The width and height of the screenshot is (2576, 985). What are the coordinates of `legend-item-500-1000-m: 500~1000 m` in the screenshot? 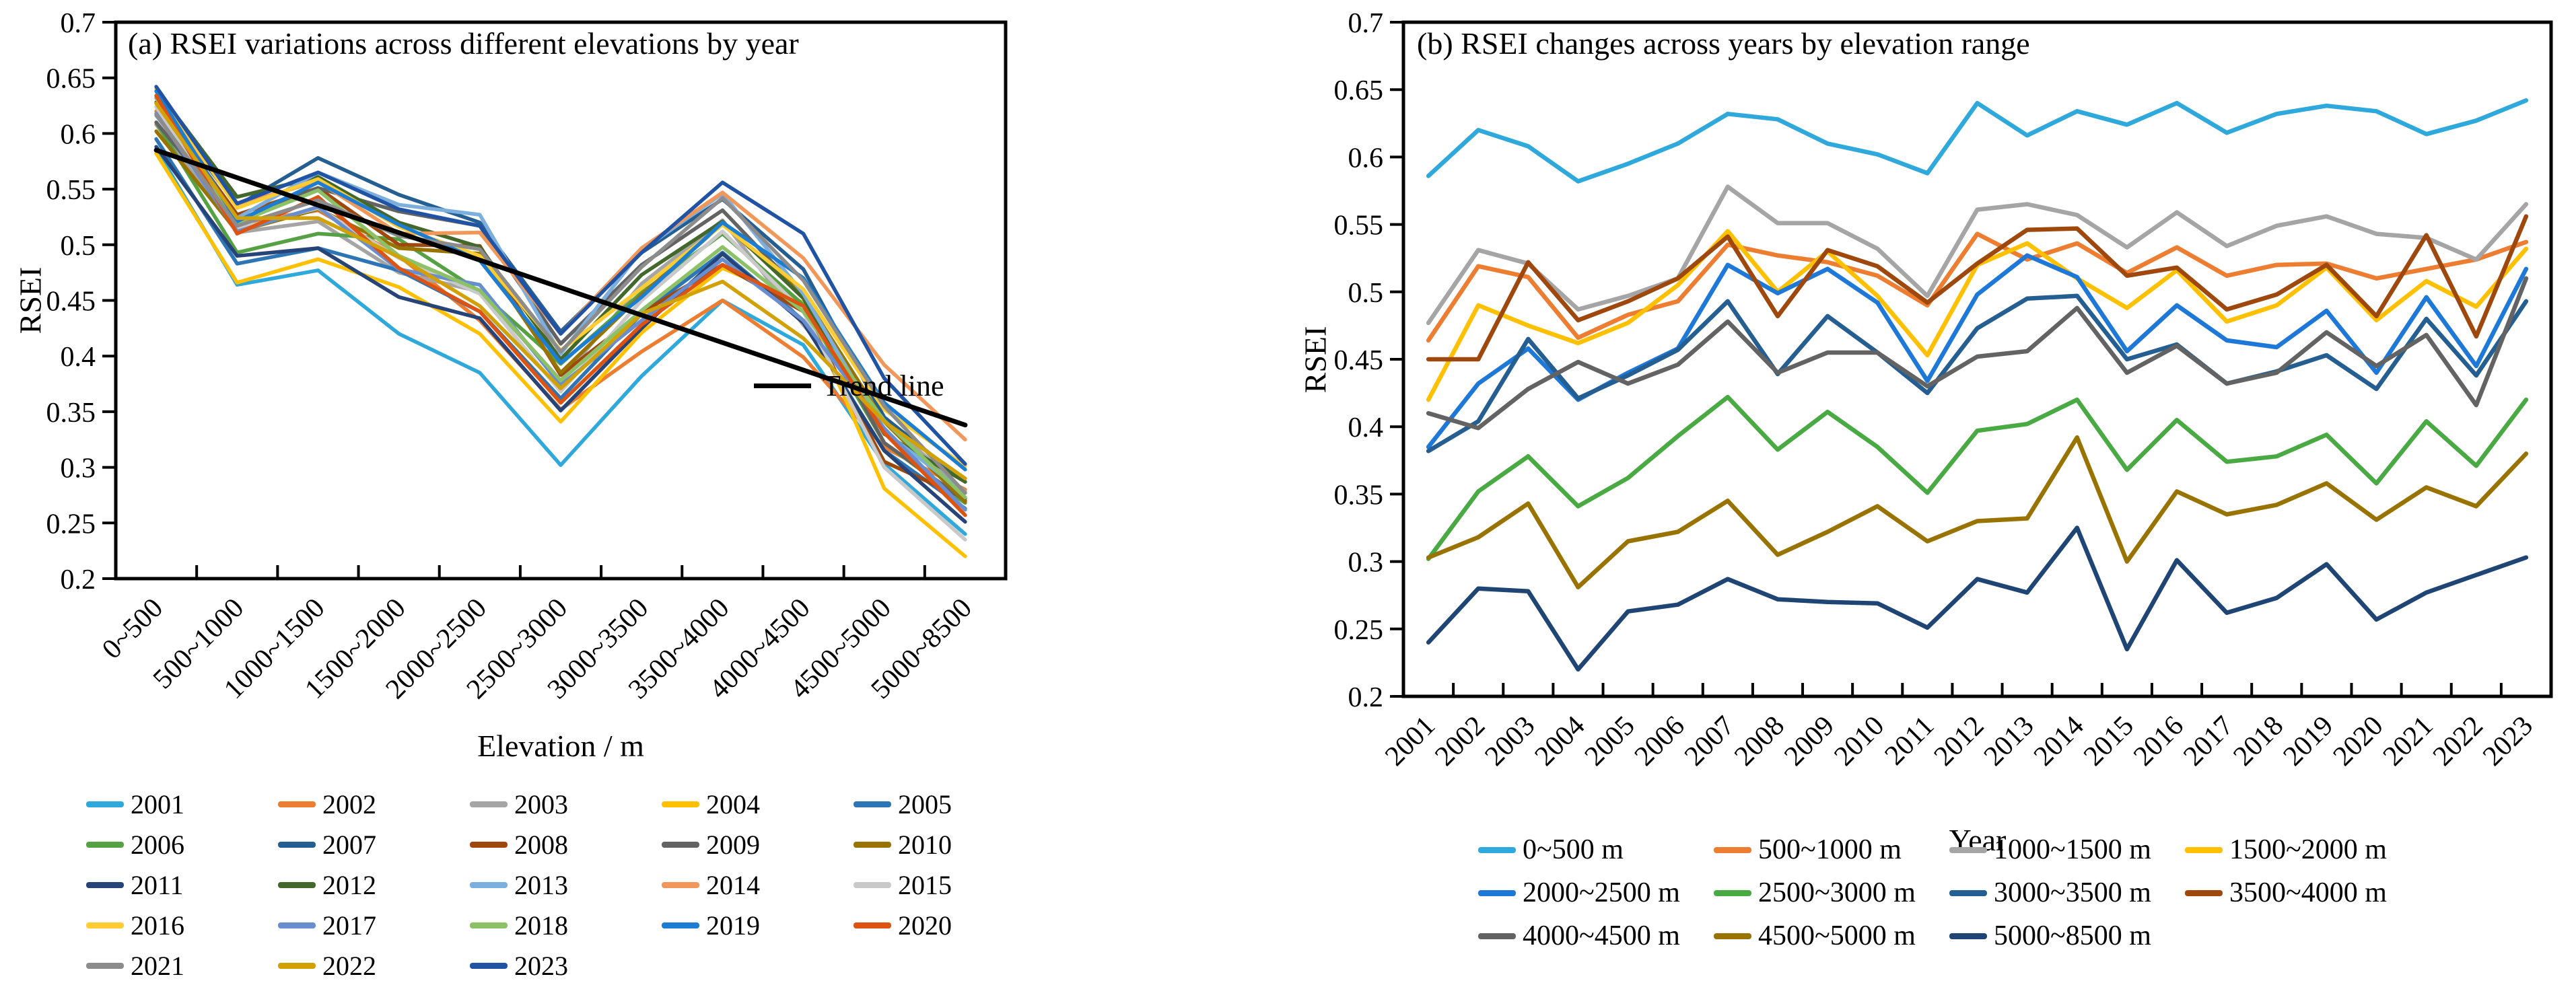 It's located at (1831, 849).